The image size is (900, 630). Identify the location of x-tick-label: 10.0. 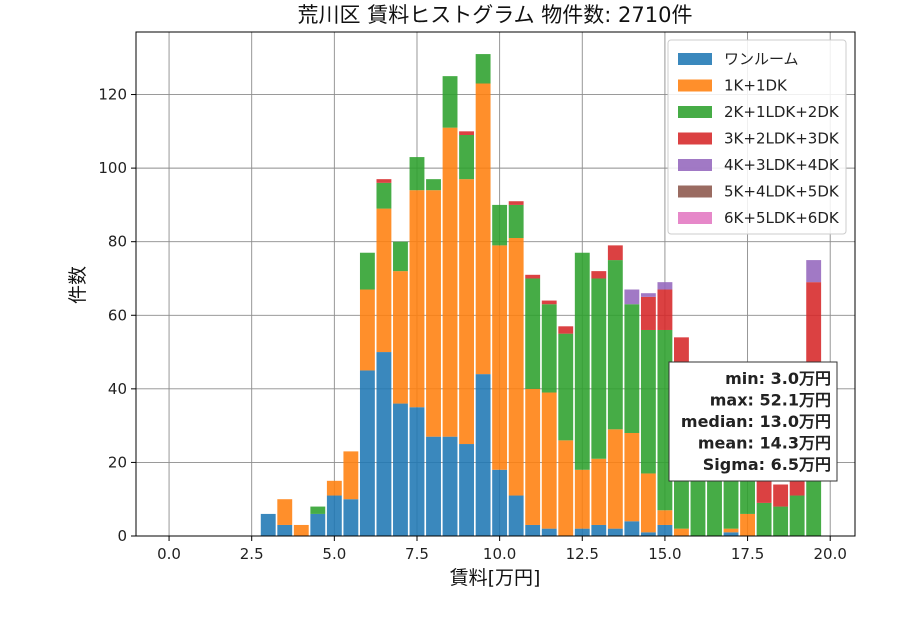
(499, 554).